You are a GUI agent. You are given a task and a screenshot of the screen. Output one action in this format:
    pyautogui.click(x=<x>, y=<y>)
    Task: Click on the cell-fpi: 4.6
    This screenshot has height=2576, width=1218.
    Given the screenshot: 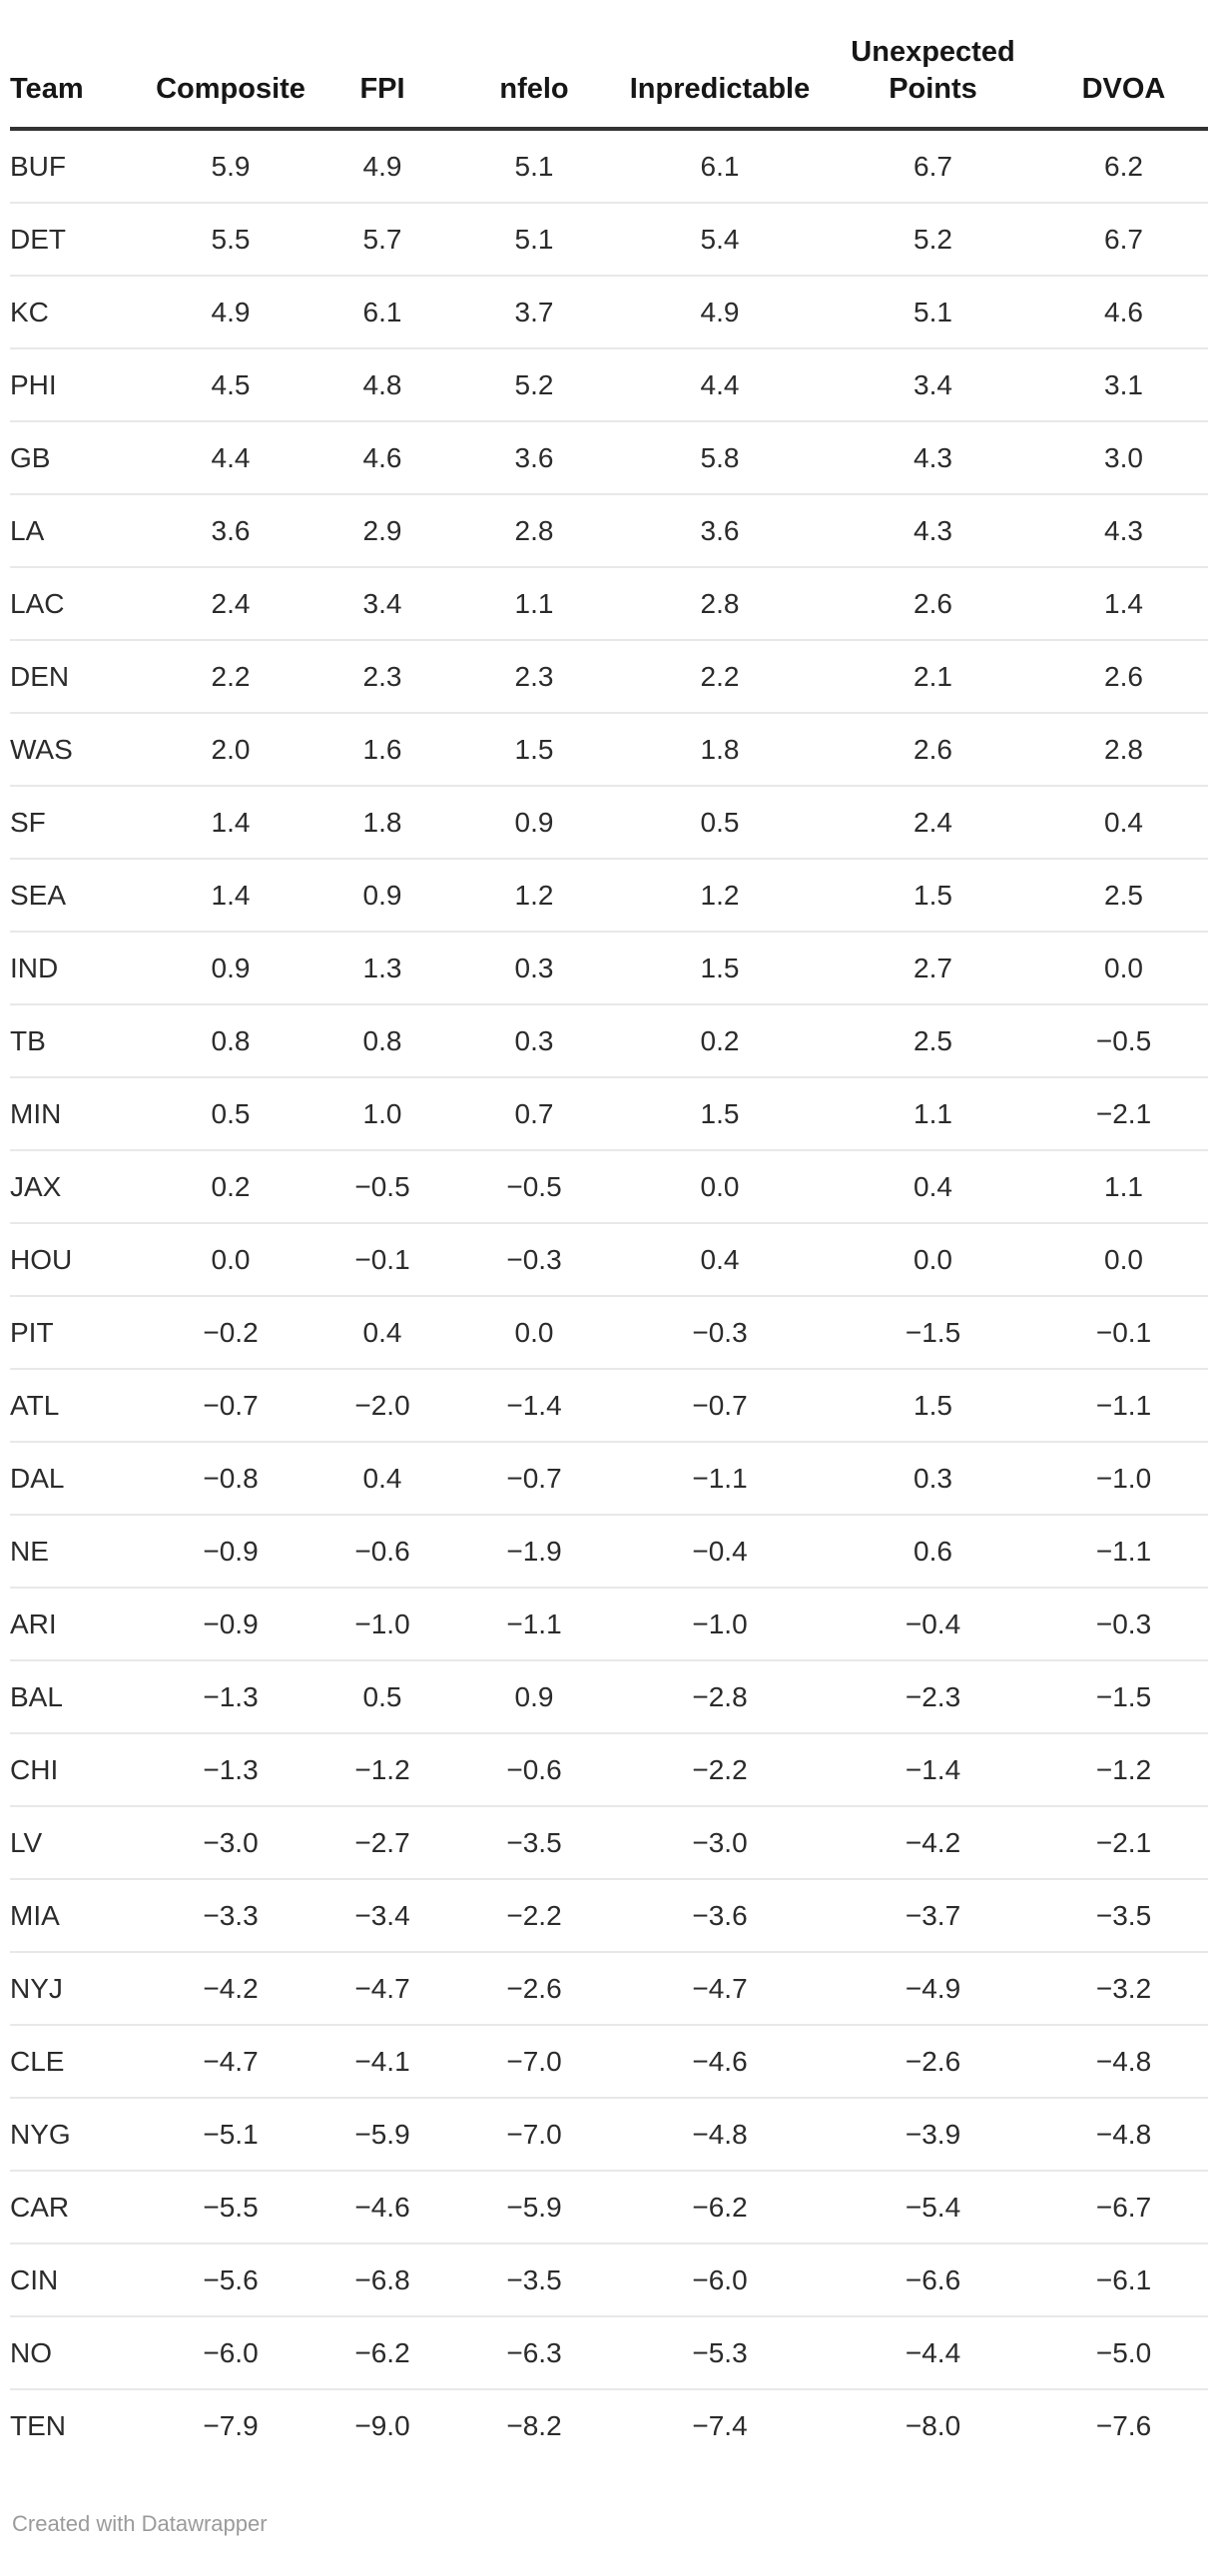 What is the action you would take?
    pyautogui.click(x=382, y=458)
    